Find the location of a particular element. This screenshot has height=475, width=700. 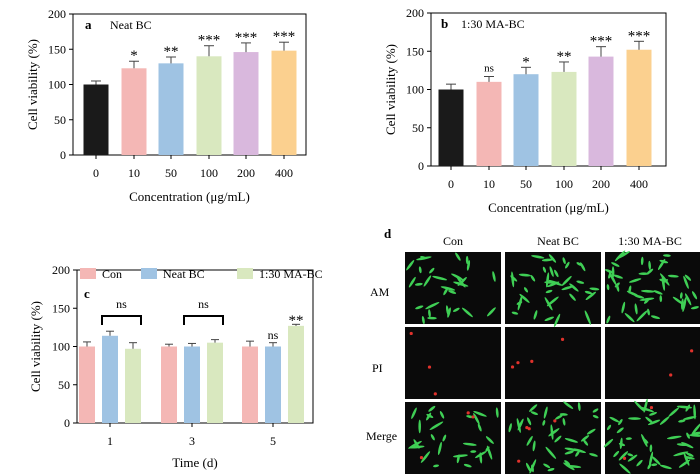

y-tick-label: 100 is located at coordinates (61, 347).